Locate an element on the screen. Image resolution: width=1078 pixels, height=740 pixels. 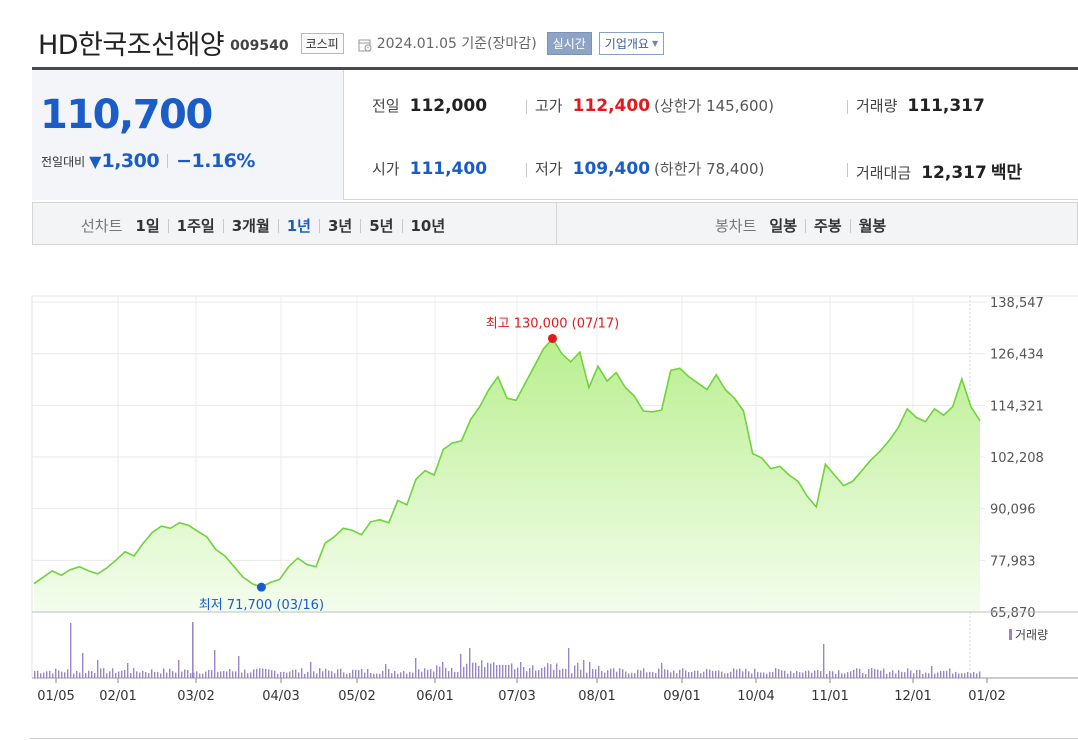
x-tick-label: 08/01 is located at coordinates (596, 696).